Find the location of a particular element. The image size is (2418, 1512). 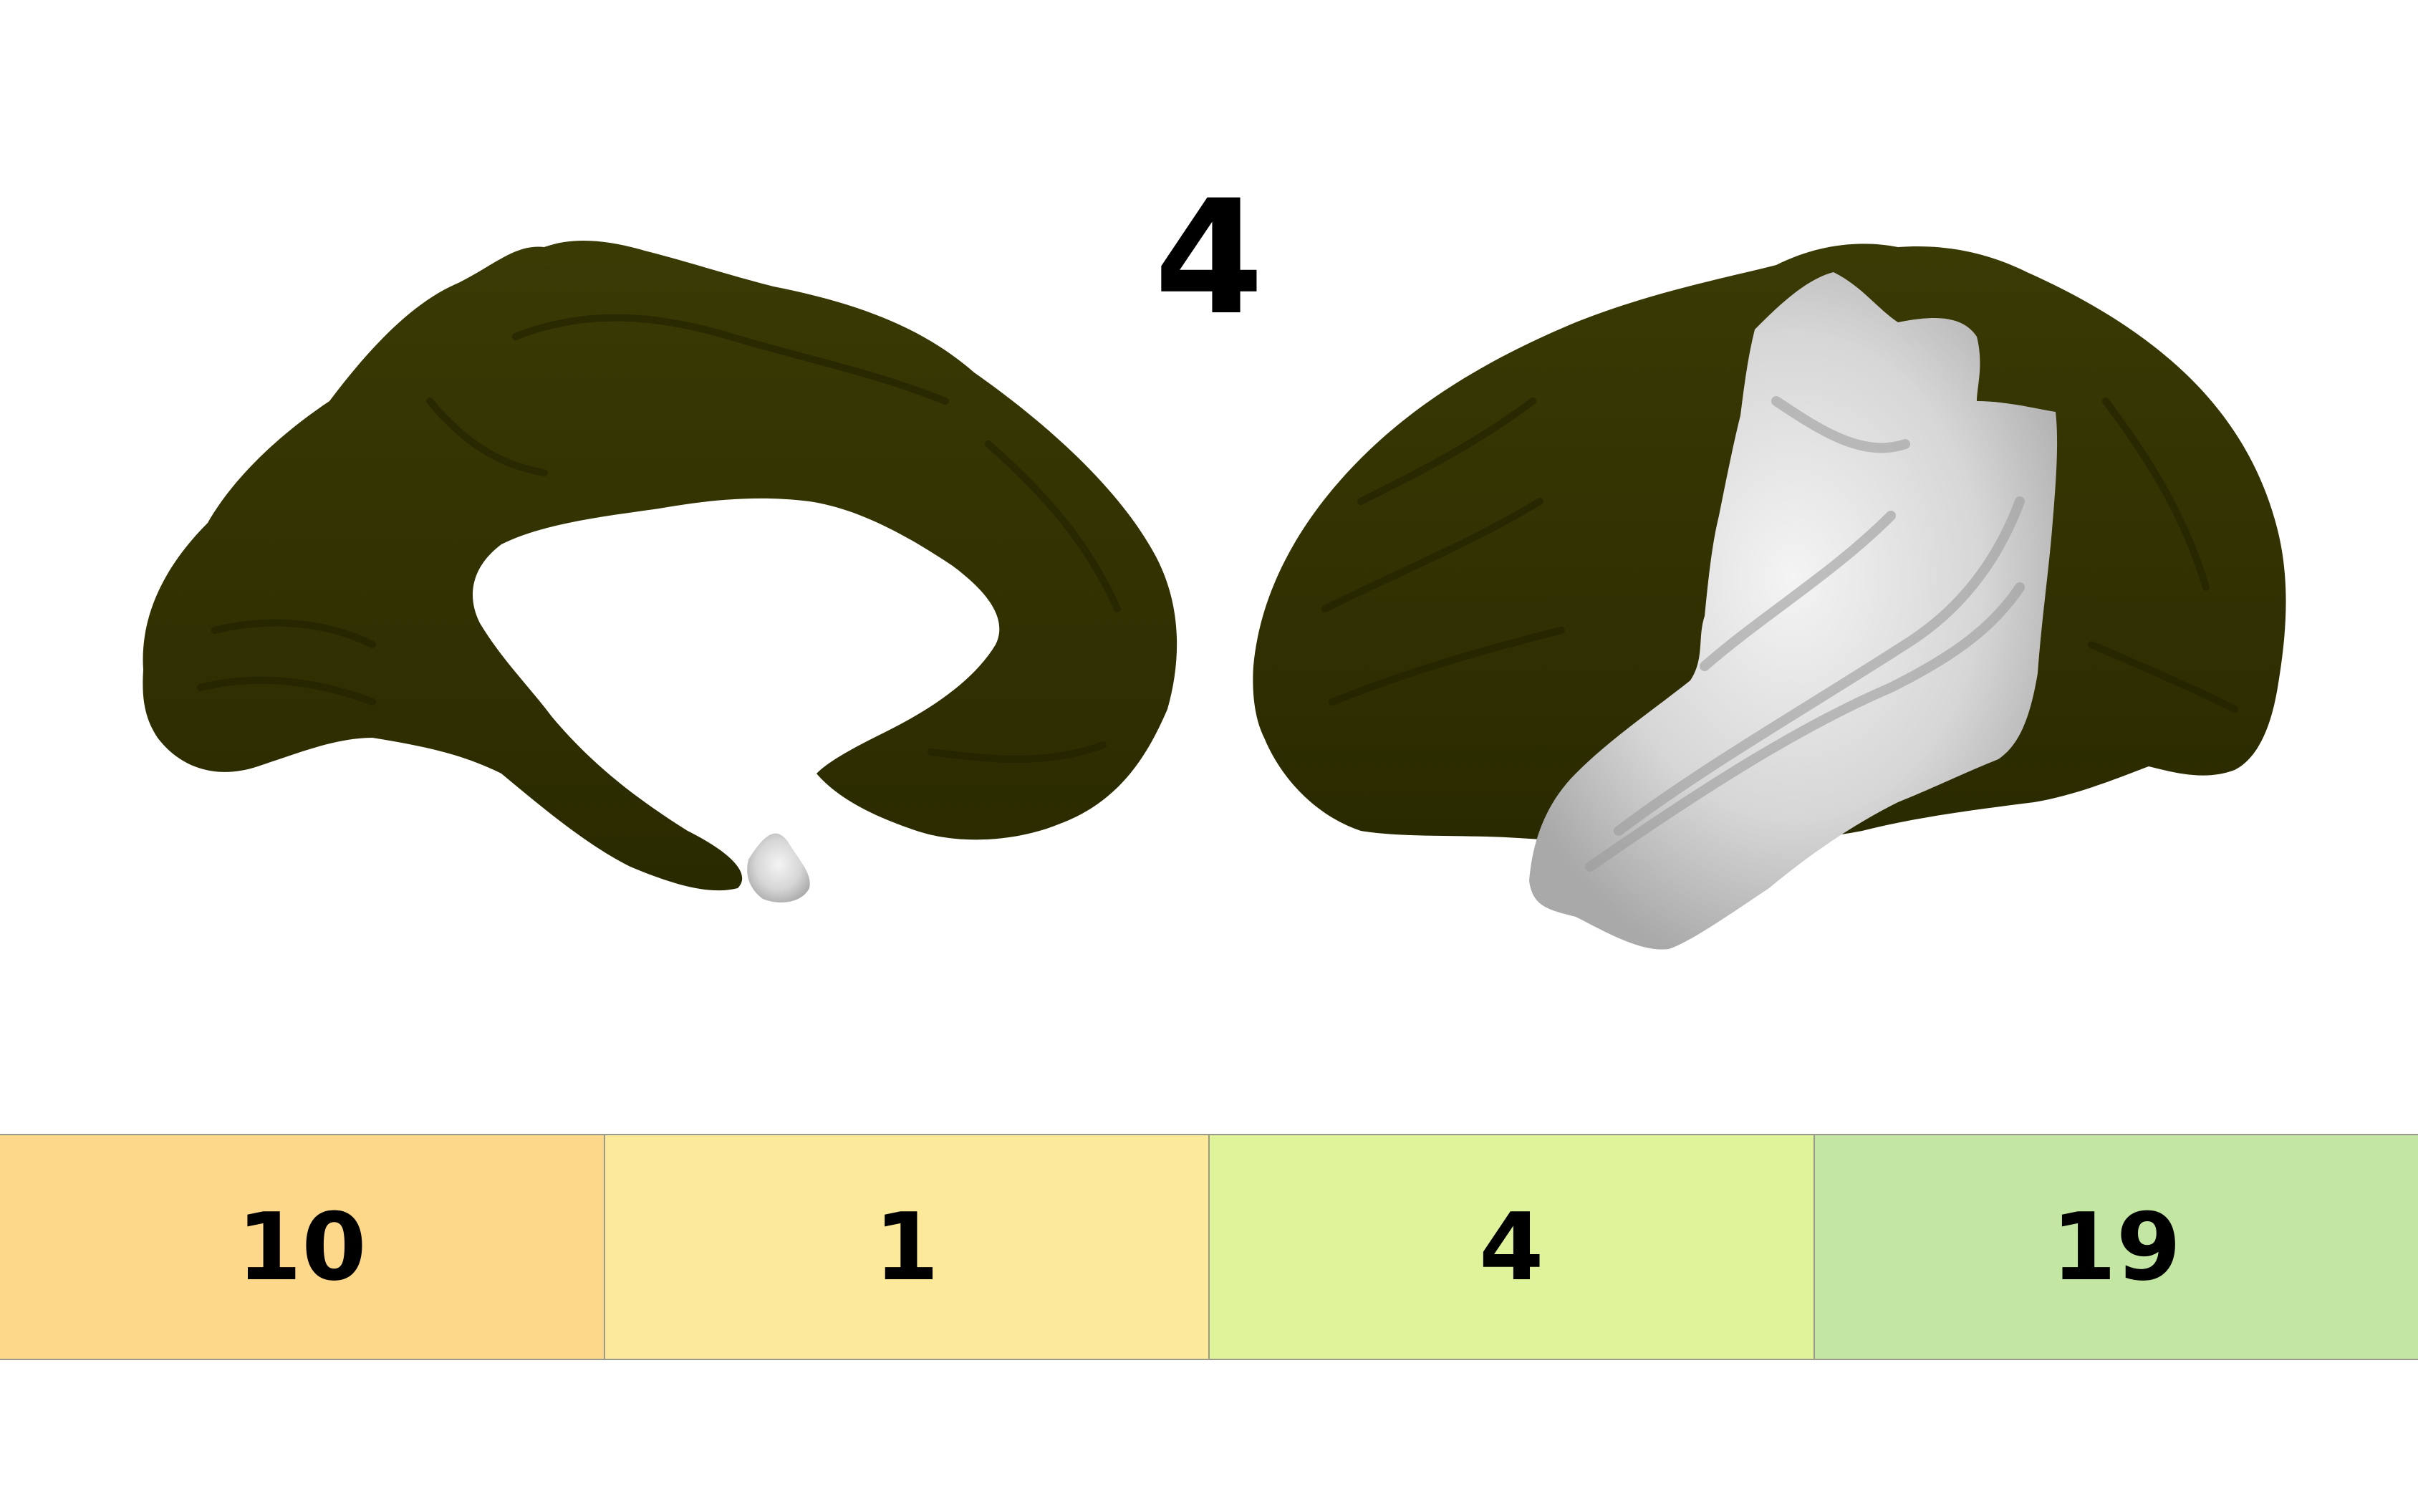

lateral-highlight-region is located at coordinates (1794, 611).